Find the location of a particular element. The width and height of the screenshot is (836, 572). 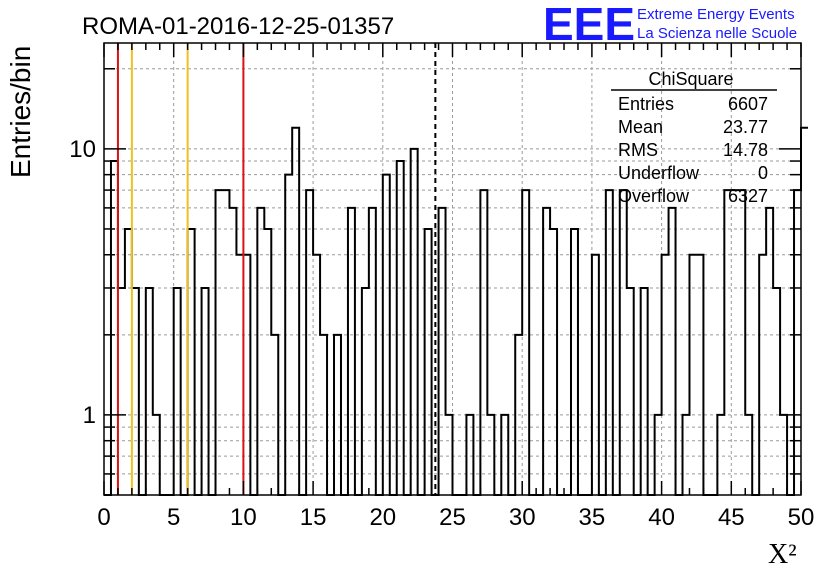

logo-line-1: Extreme Energy Events is located at coordinates (716, 14).